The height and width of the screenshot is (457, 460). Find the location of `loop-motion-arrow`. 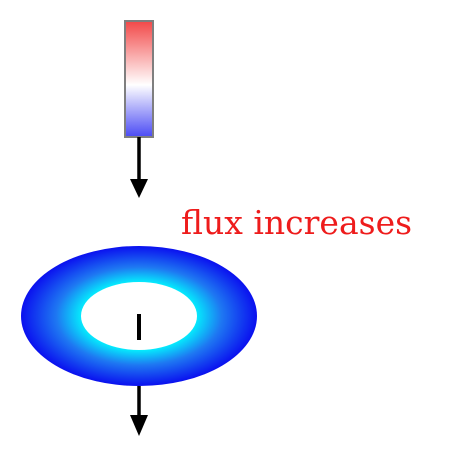

loop-motion-arrow is located at coordinates (139, 411).